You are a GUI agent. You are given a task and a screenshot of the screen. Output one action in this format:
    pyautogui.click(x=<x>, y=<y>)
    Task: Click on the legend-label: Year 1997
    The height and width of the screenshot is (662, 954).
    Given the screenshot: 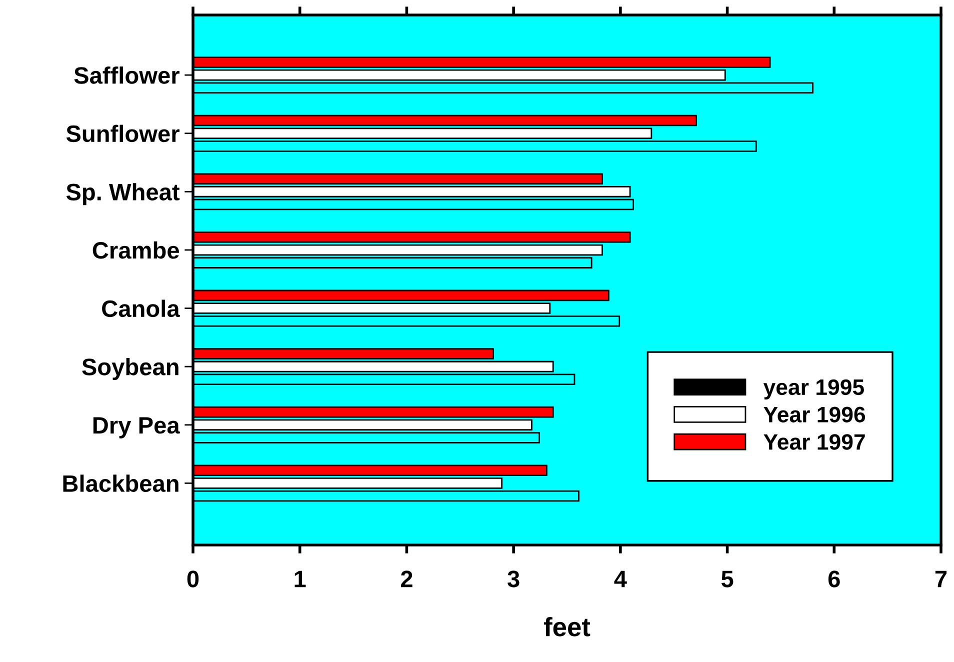 What is the action you would take?
    pyautogui.click(x=814, y=442)
    